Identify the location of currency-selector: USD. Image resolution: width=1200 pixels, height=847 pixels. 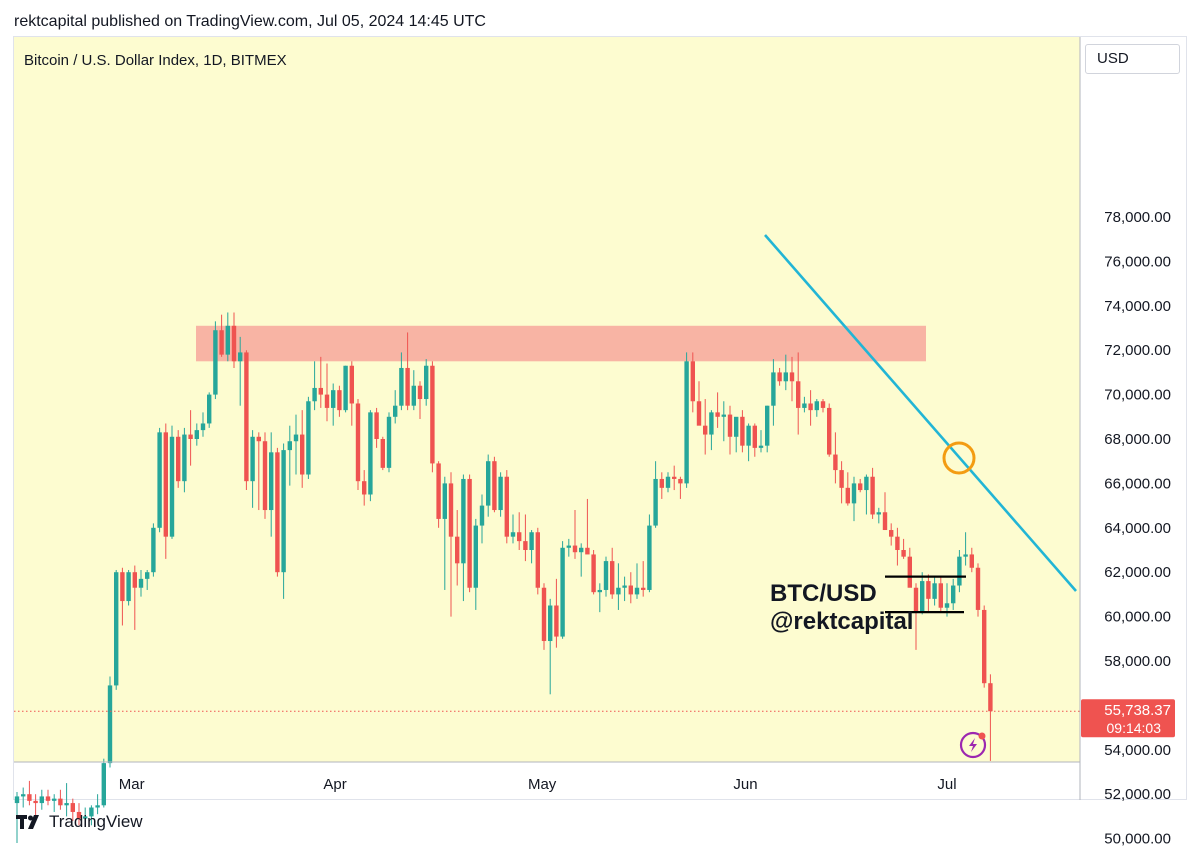
(1132, 59).